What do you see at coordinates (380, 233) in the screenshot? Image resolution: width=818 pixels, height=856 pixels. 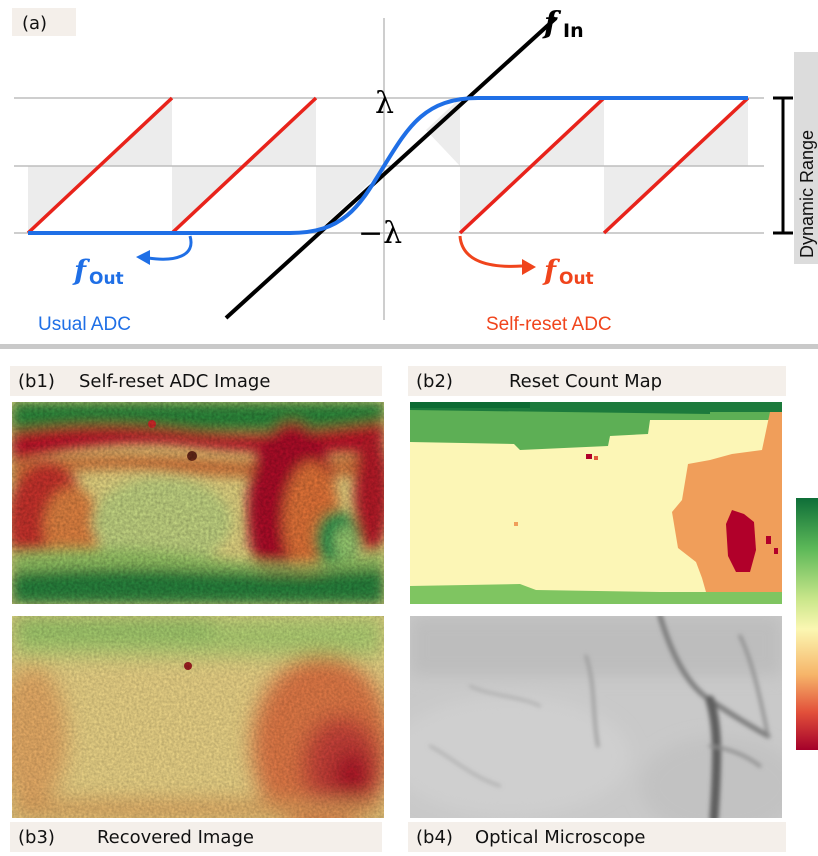 I see `lambda-negative: −λ` at bounding box center [380, 233].